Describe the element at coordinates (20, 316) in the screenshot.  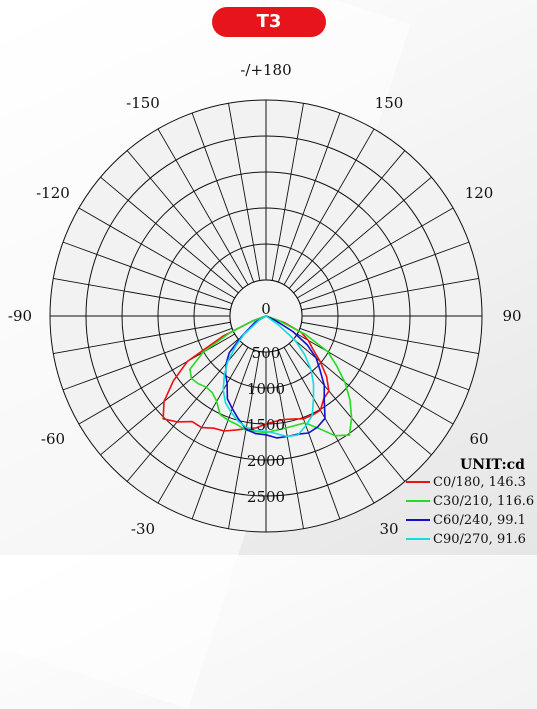
I see `angle-label: -90` at that location.